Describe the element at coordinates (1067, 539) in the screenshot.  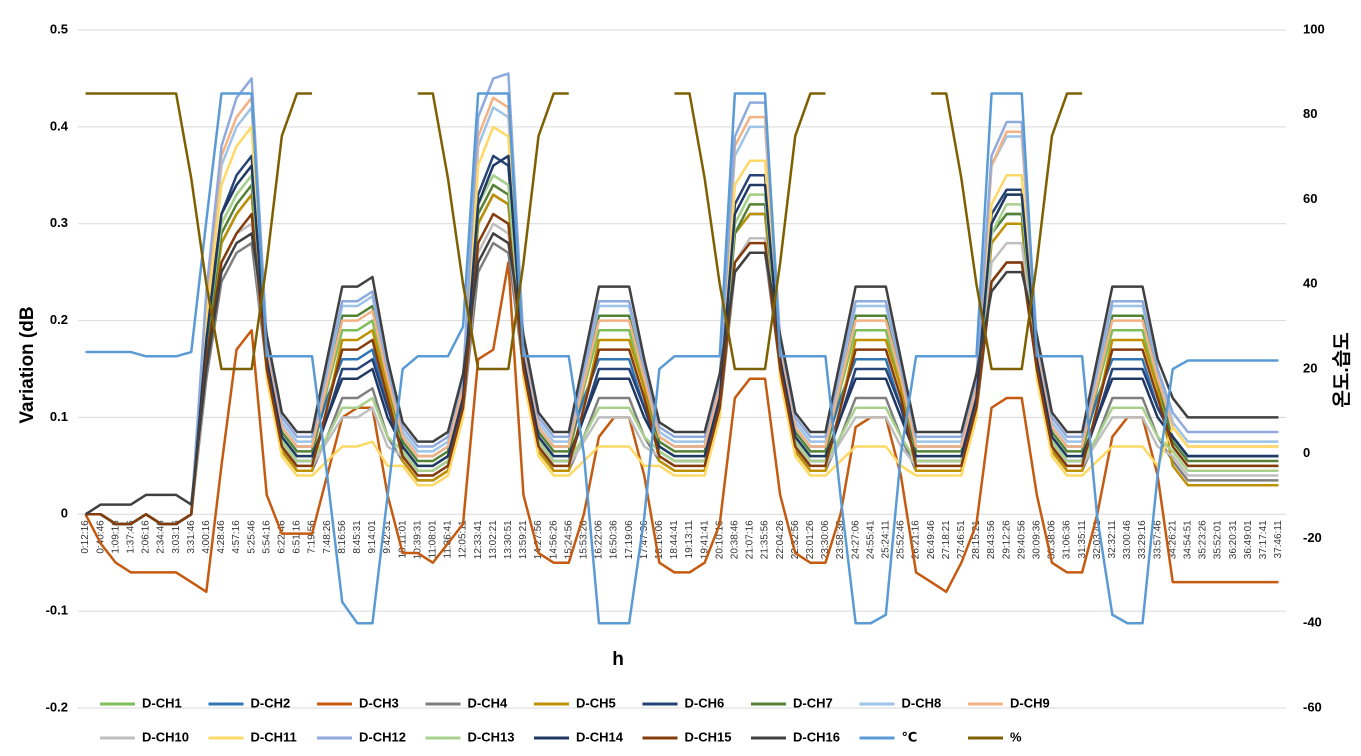
I see `x-tick-label: 31:06:36` at that location.